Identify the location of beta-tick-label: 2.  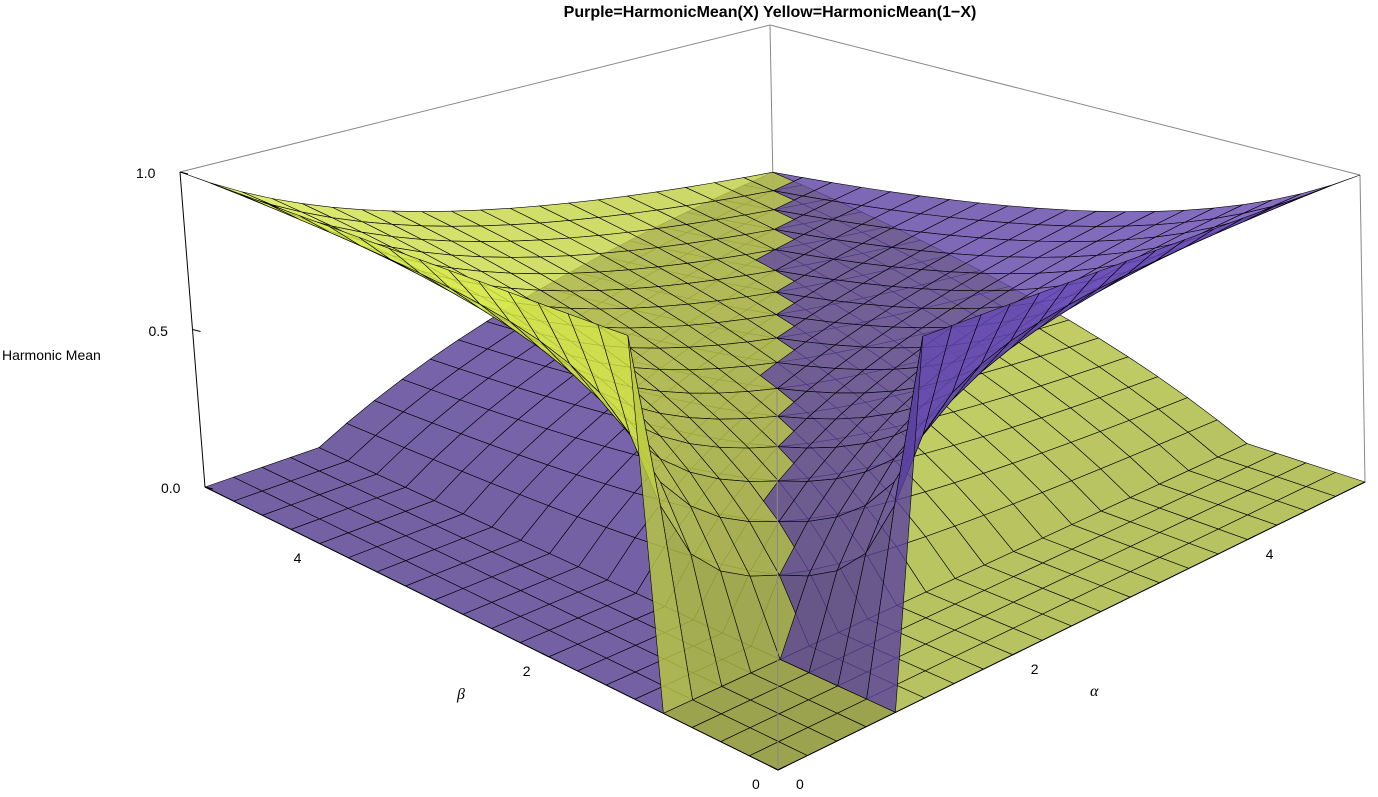
(526, 670).